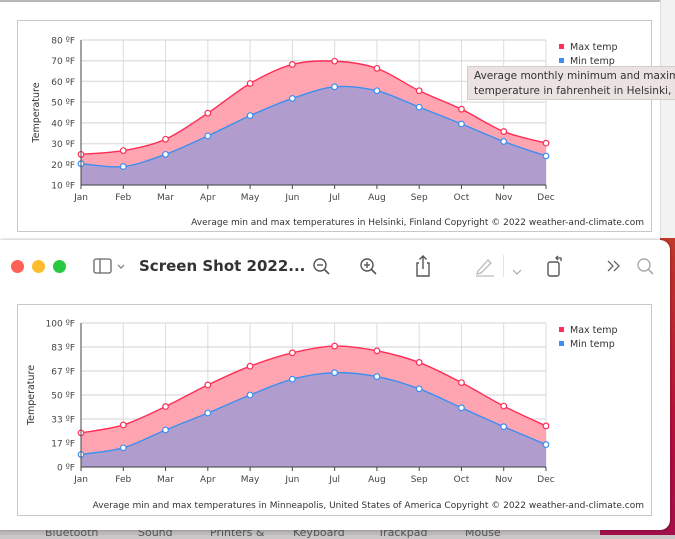  What do you see at coordinates (485, 270) in the screenshot?
I see `pencil-icon` at bounding box center [485, 270].